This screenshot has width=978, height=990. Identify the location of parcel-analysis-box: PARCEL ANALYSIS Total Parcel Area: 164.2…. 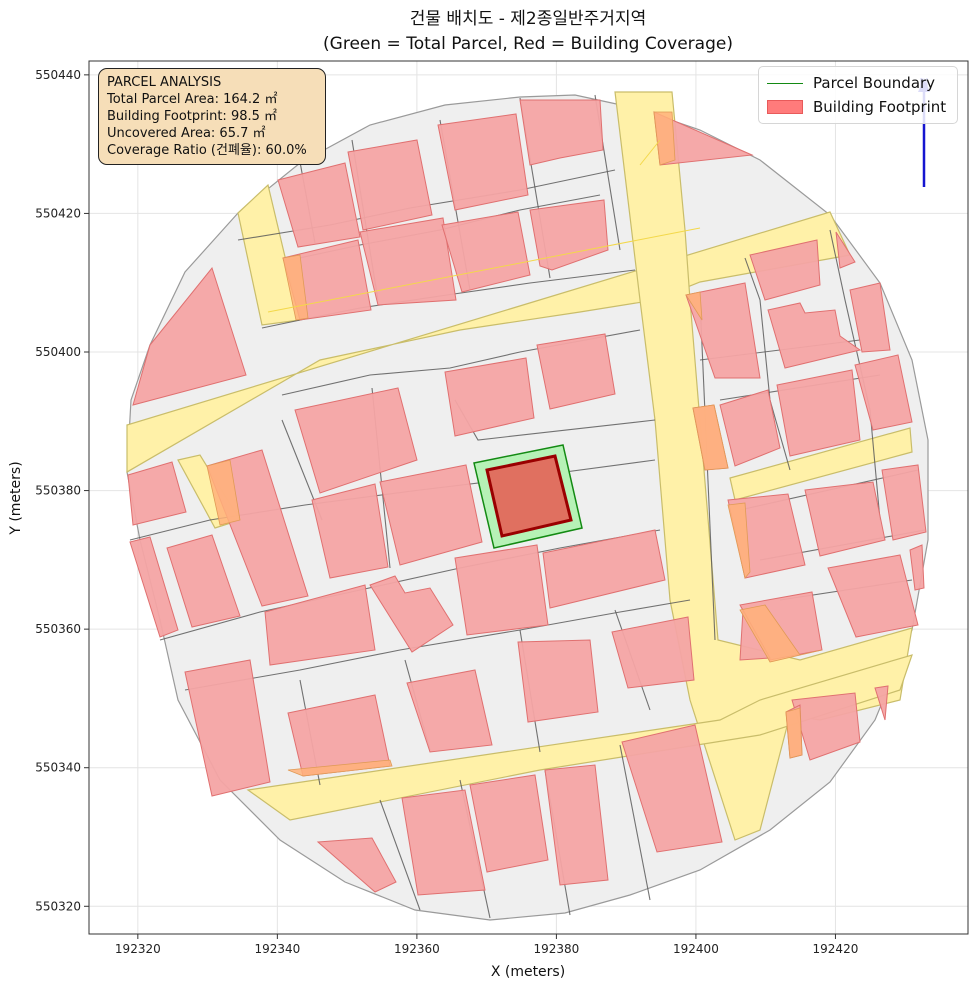
(212, 116).